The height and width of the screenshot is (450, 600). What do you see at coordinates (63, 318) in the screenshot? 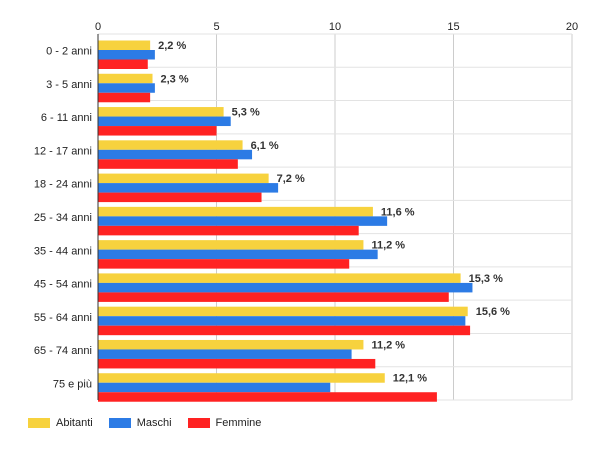
I see `category-label: 55 - 64 anni` at bounding box center [63, 318].